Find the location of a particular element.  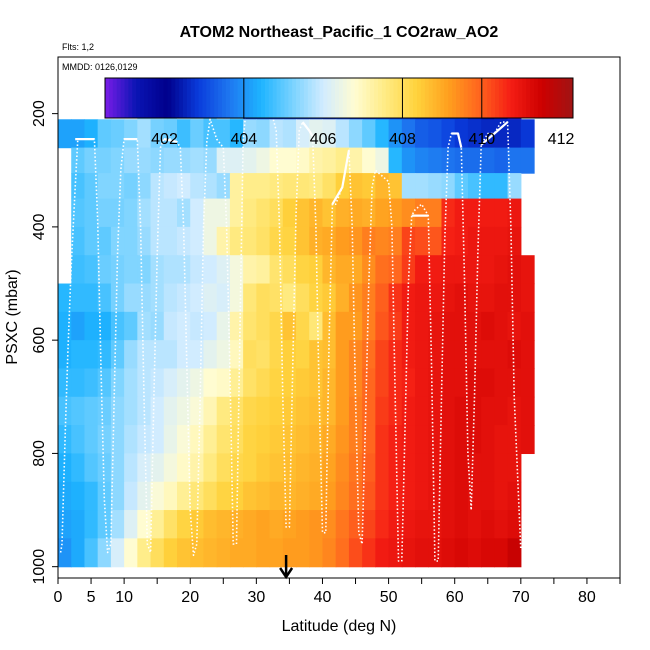

colorbar is located at coordinates (339, 98).